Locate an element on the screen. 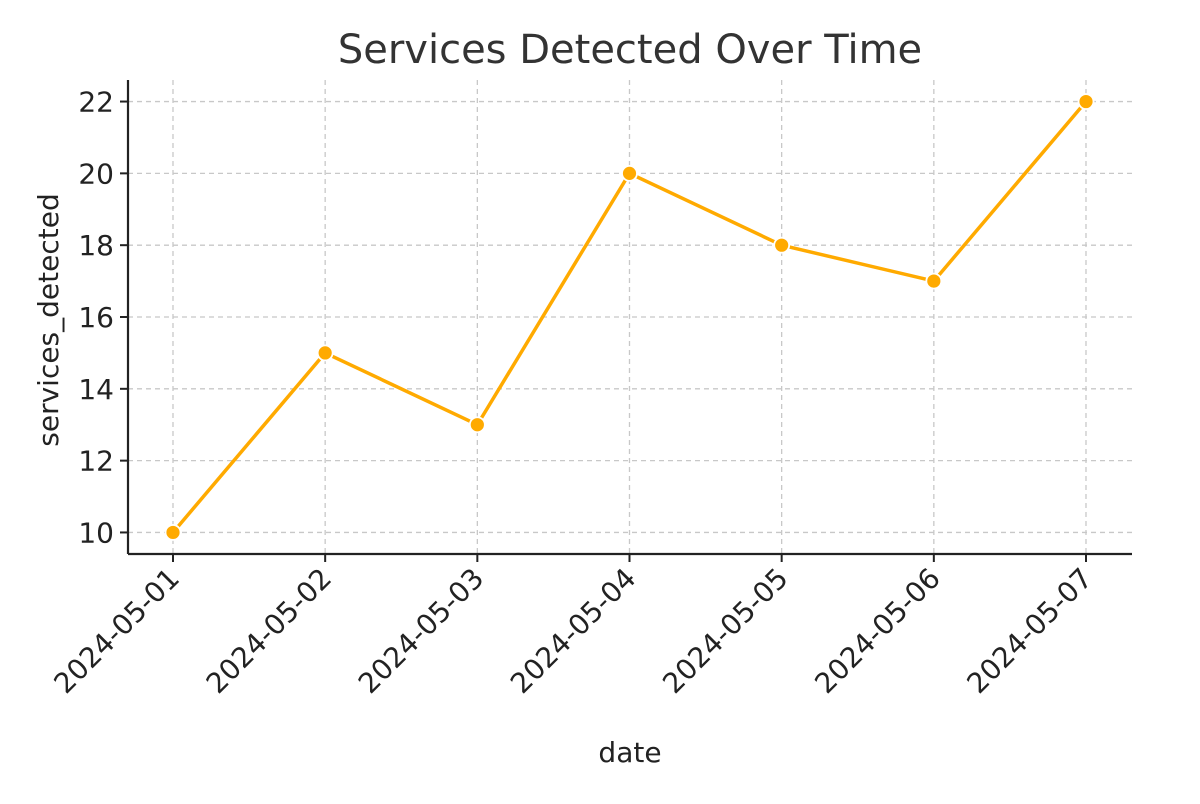  x-tick-label: 2024-05-01 is located at coordinates (117, 631).